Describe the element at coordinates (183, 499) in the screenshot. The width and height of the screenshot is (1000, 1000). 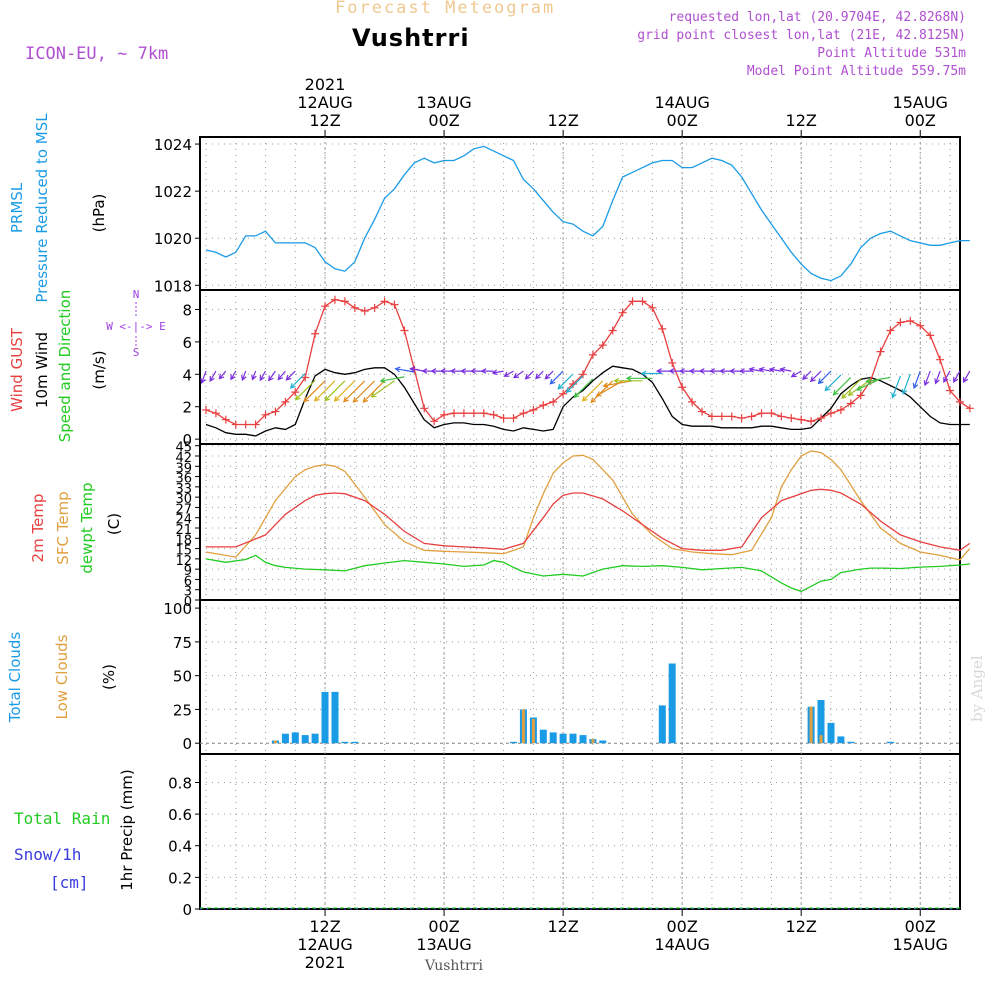
I see `temp-ytick-label: 30` at that location.